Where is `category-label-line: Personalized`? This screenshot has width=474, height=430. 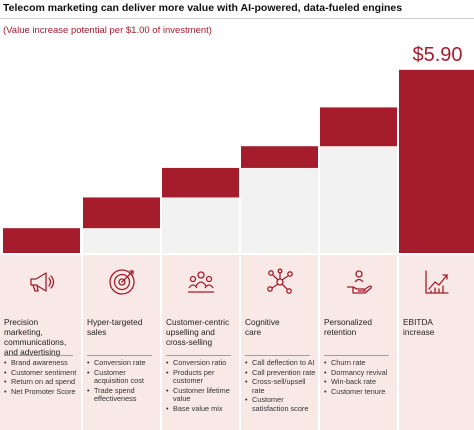
category-label-line: Personalized is located at coordinates (348, 322).